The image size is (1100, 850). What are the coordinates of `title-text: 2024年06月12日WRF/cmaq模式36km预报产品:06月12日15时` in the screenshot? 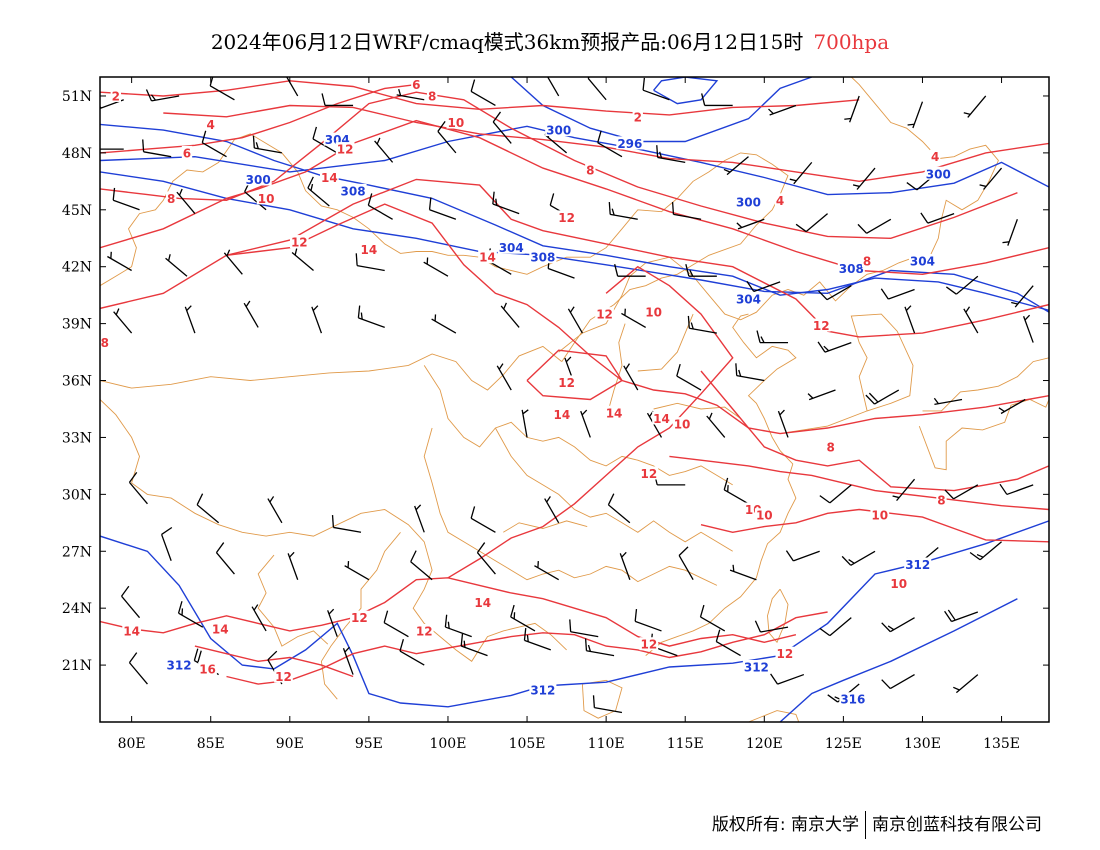 It's located at (507, 42).